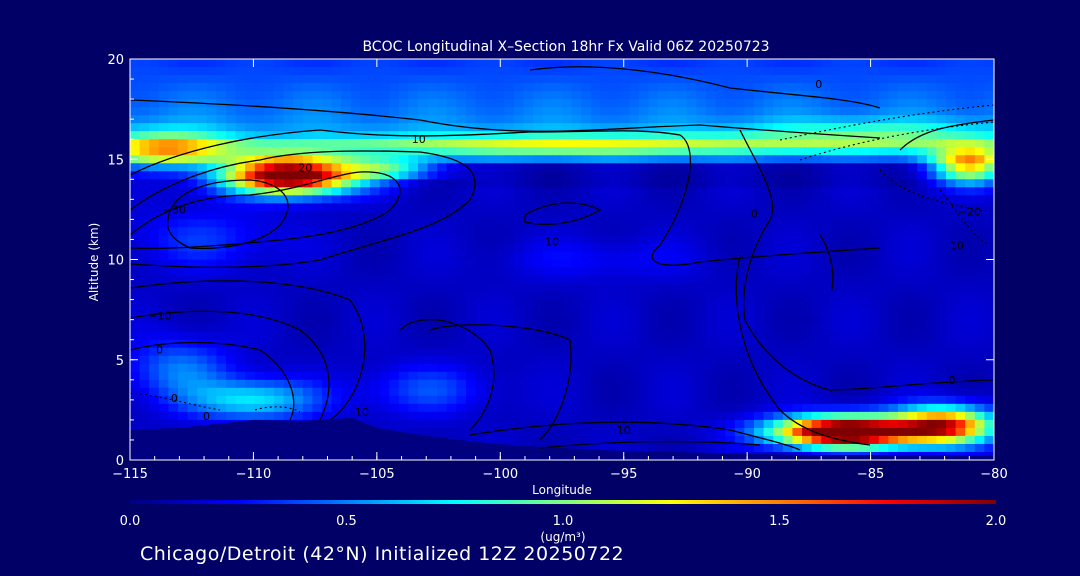 This screenshot has width=1080, height=576. Describe the element at coordinates (562, 490) in the screenshot. I see `x-axis-label: Longitude` at that location.